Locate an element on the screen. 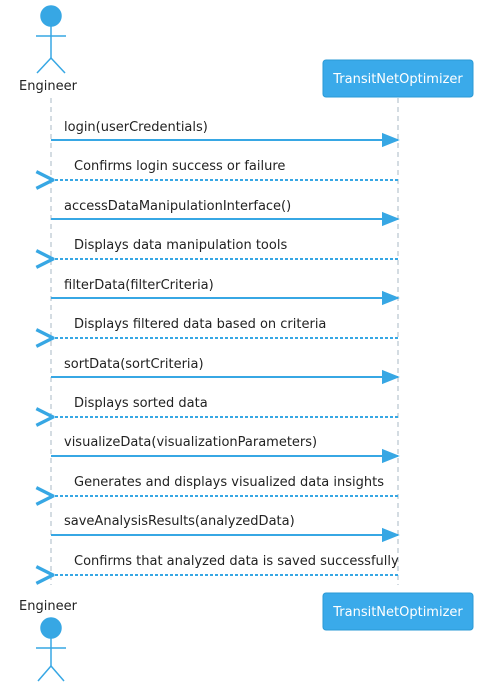  system-label-bottom: TransitNetOptimizer is located at coordinates (397, 612).